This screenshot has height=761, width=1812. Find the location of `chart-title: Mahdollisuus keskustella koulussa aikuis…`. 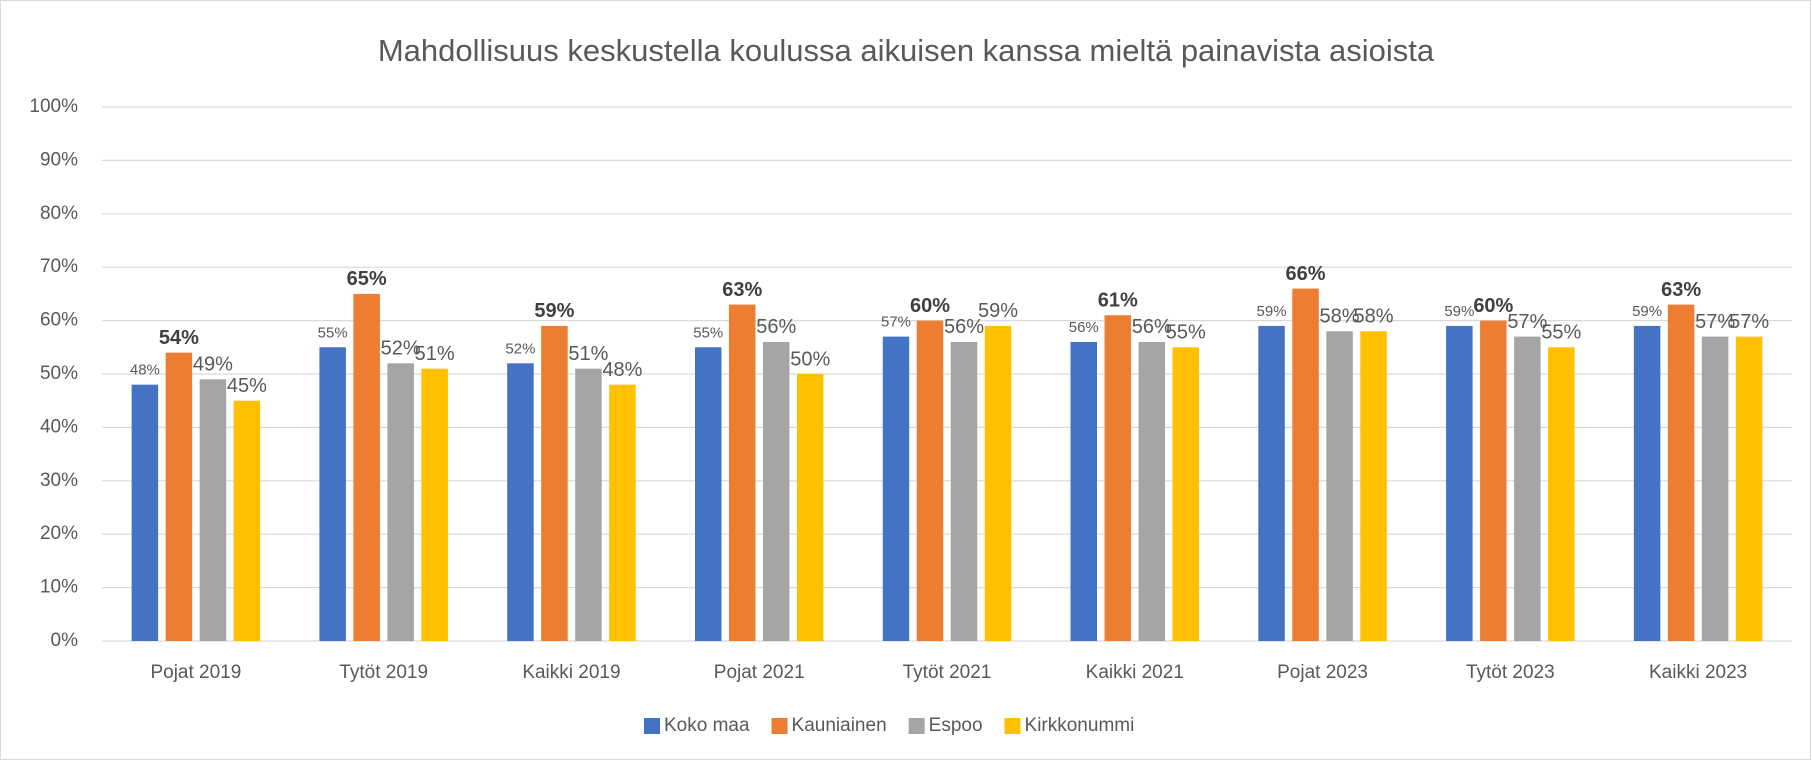

chart-title: Mahdollisuus keskustella koulussa aikuis… is located at coordinates (906, 50).